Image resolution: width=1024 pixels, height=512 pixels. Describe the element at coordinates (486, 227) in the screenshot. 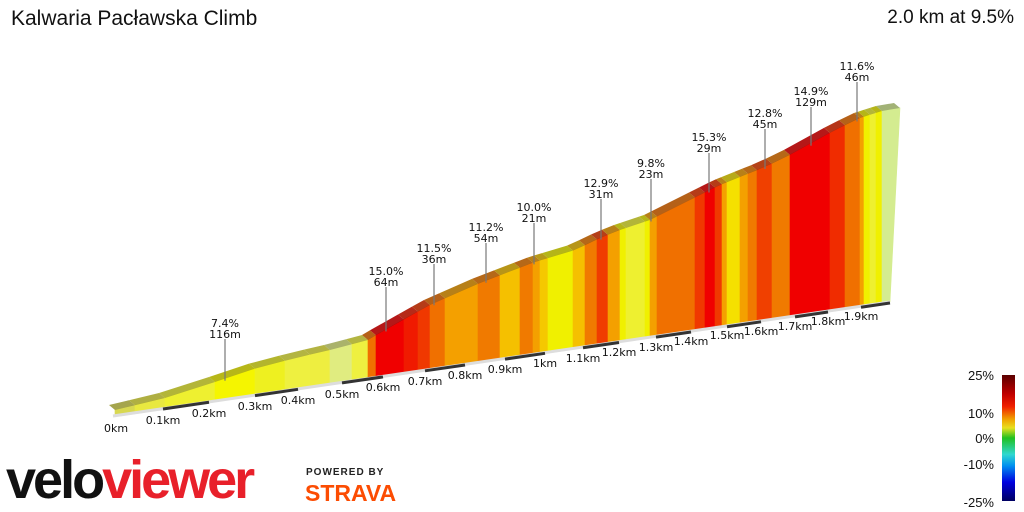

I see `annotation-grade: 11.2%` at that location.